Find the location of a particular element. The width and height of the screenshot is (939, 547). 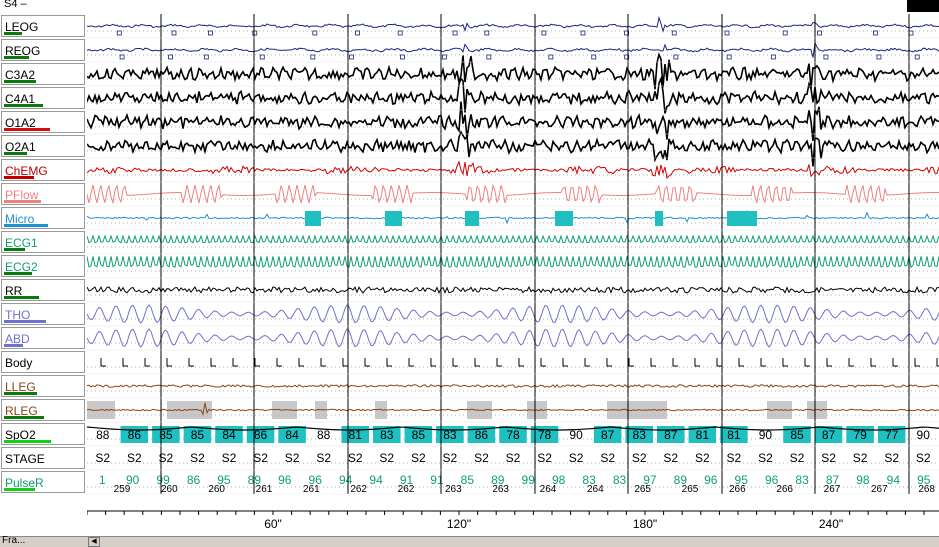

channel-name: C3A2 is located at coordinates (20, 75).